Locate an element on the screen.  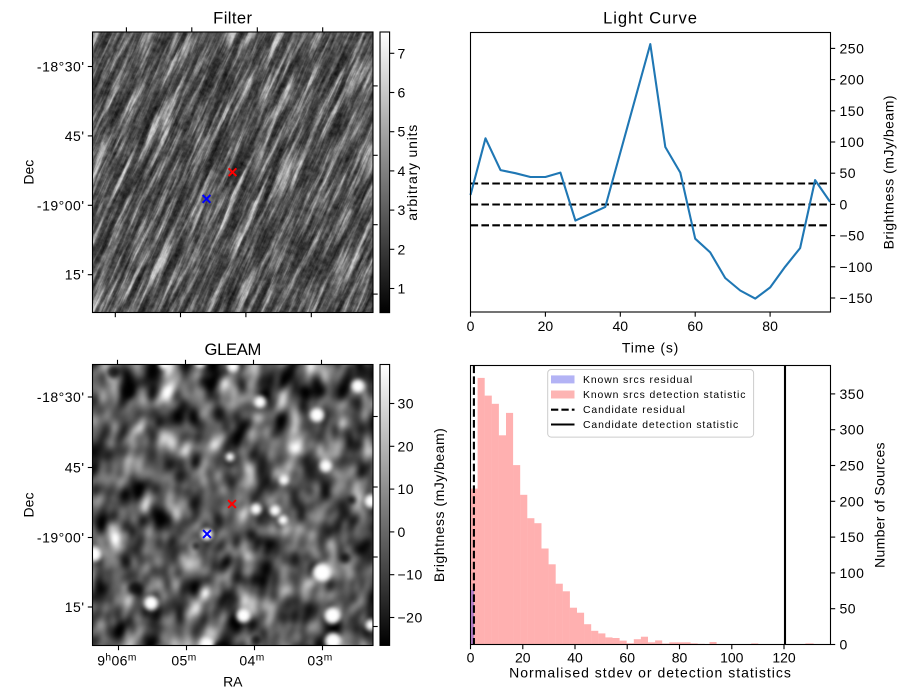
svg-text: −150 is located at coordinates (857, 298).